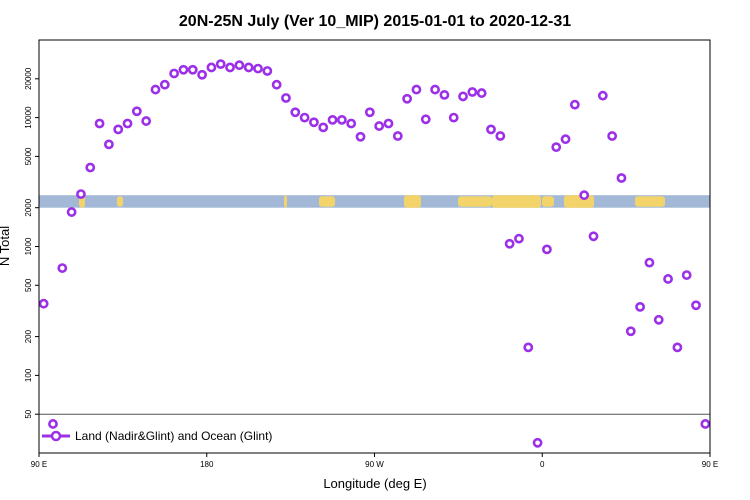 This screenshot has width=750, height=500. I want to click on y-tick-label: 1000, so click(28, 246).